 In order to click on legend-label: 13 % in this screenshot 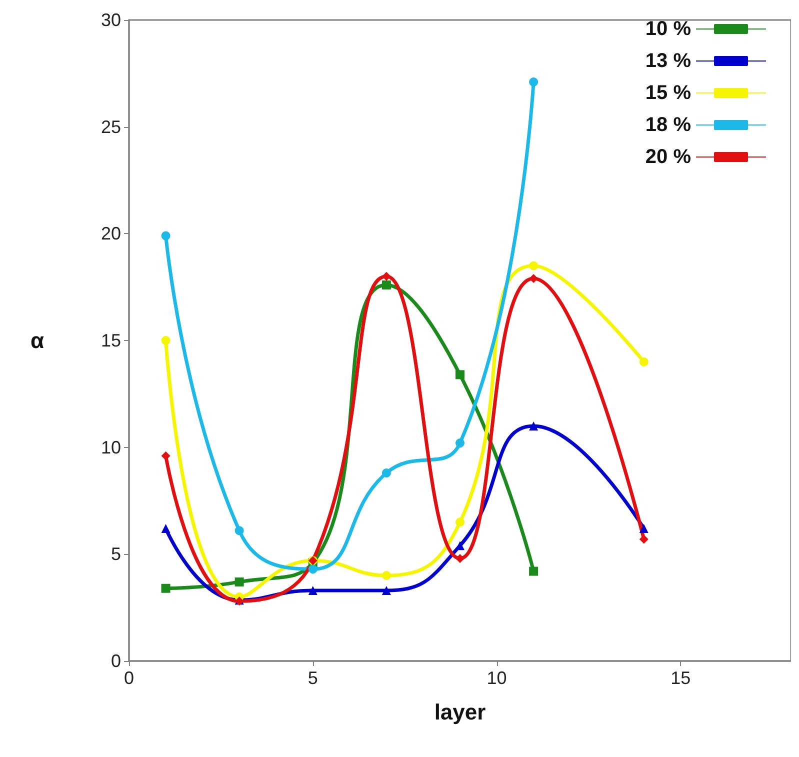, I will do `click(668, 61)`.